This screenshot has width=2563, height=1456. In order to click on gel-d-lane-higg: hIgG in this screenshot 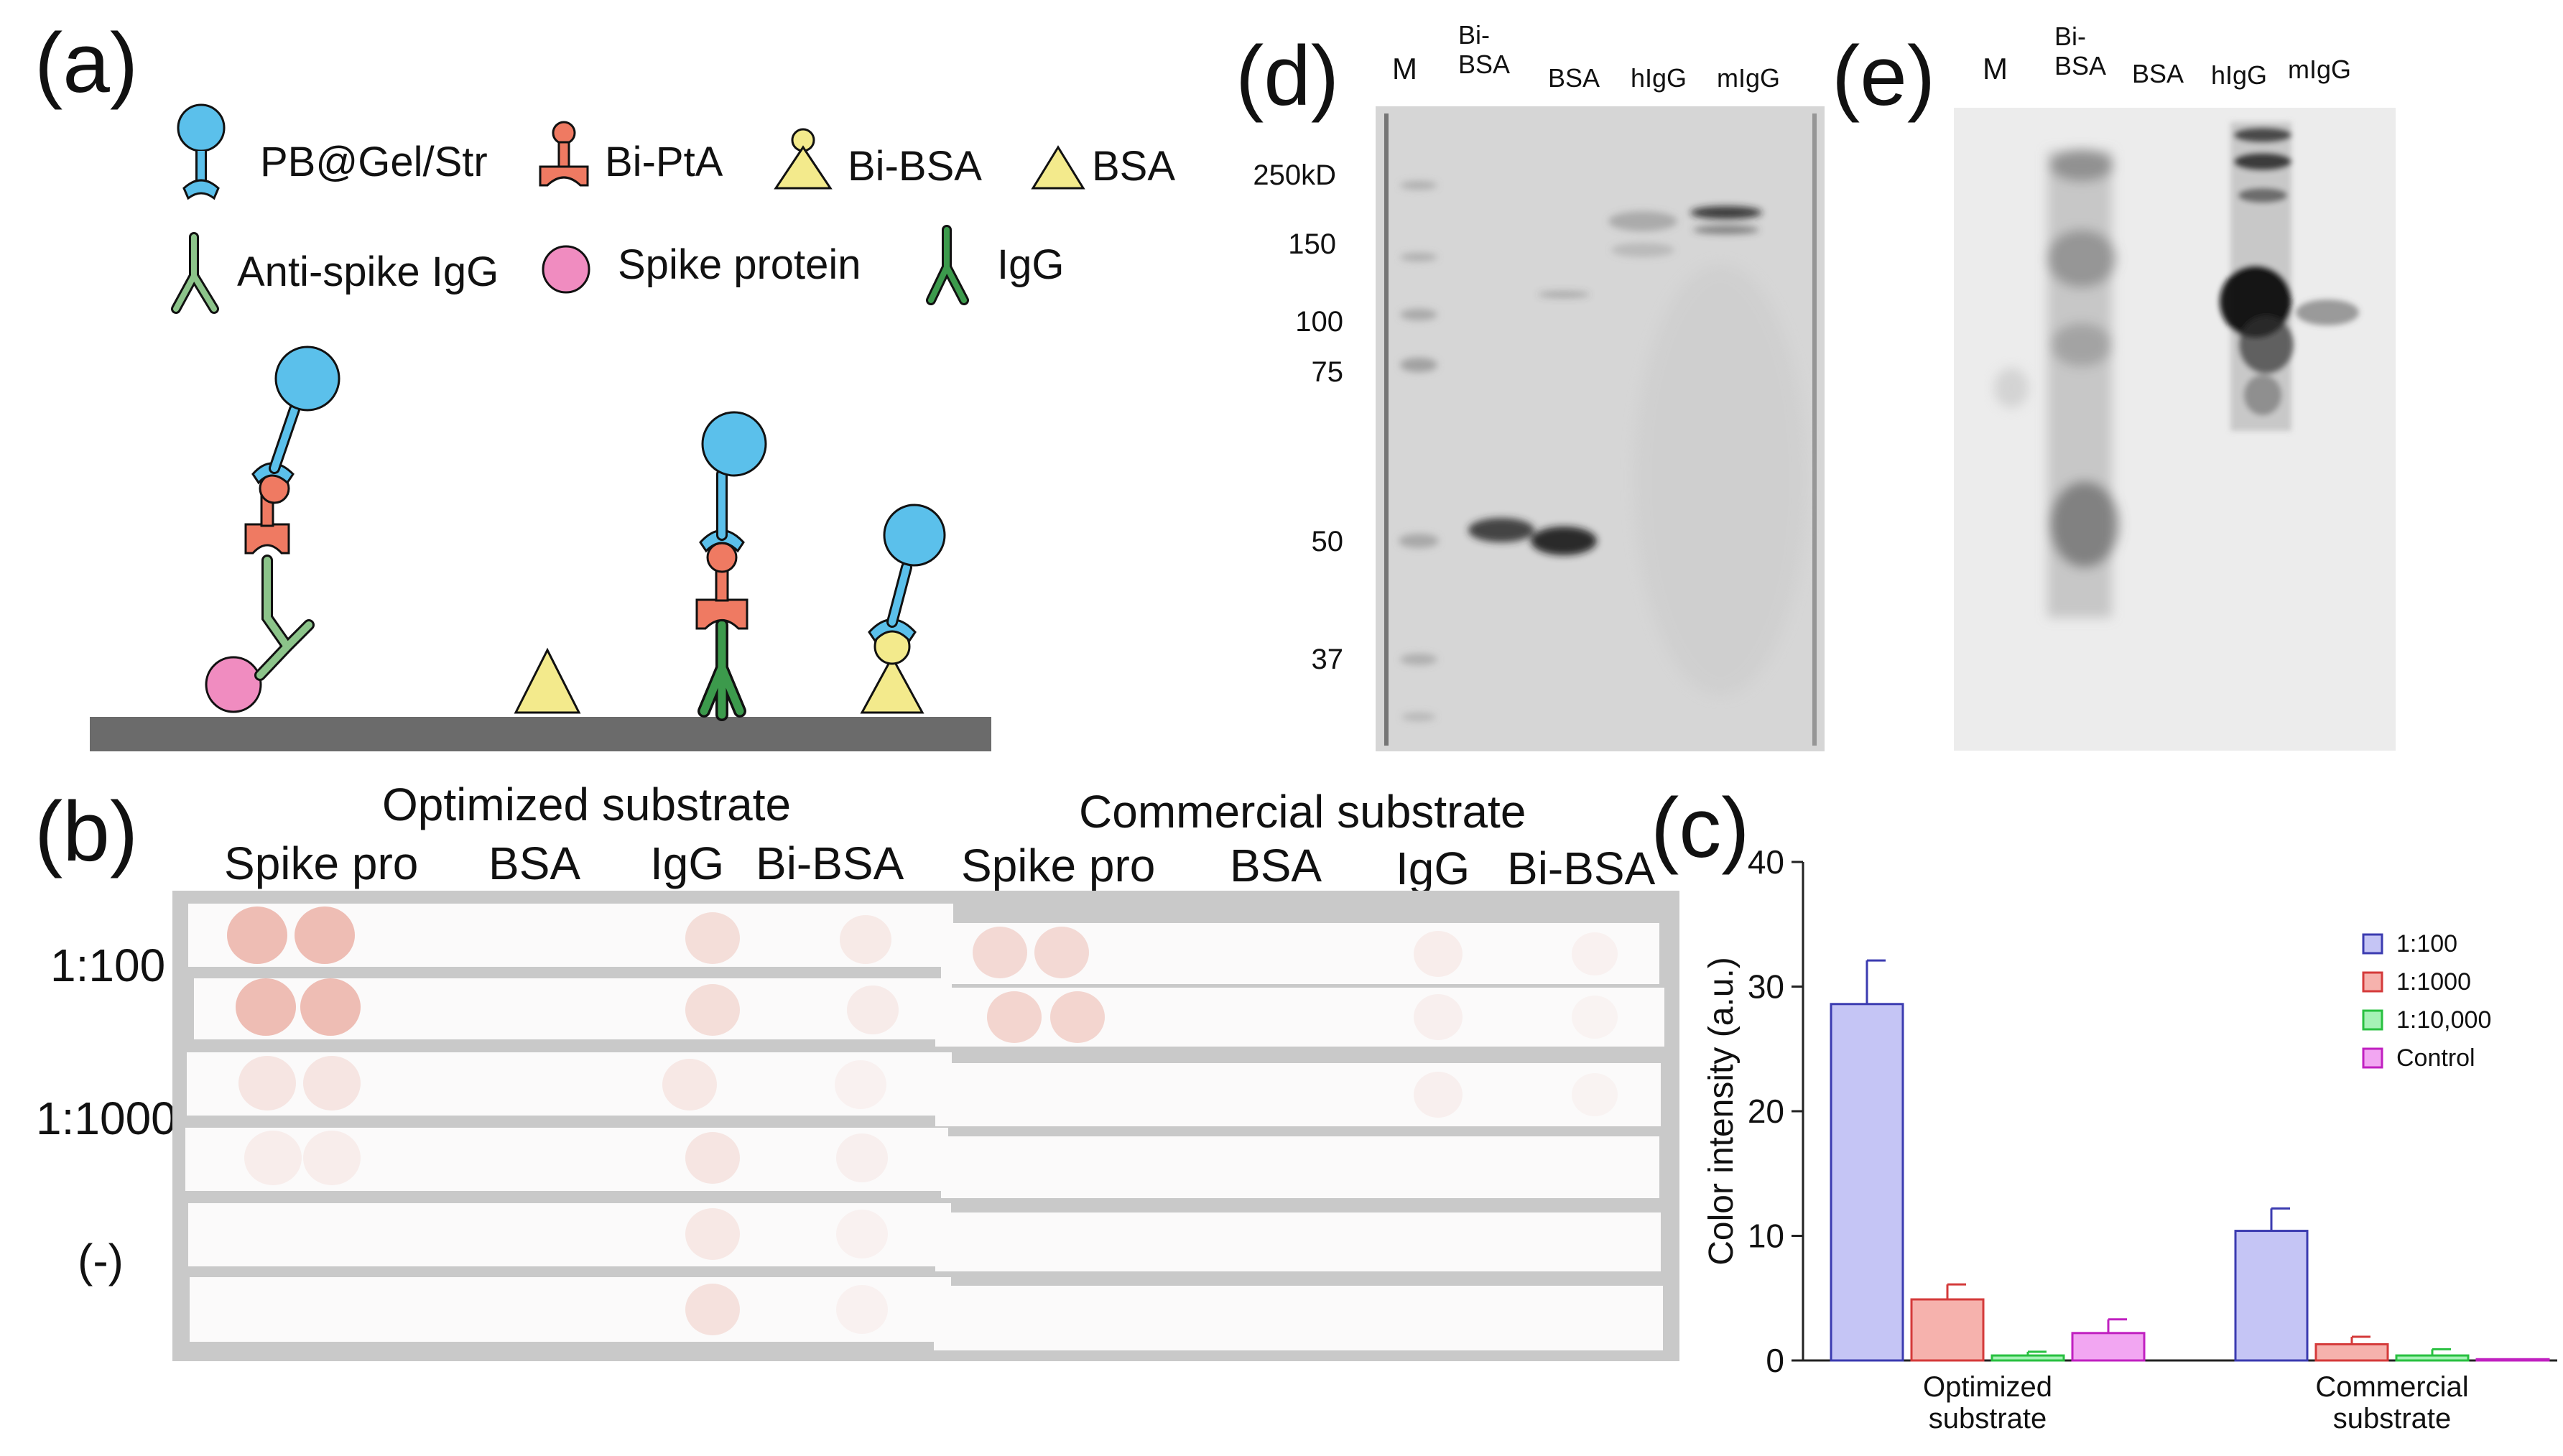, I will do `click(1659, 78)`.